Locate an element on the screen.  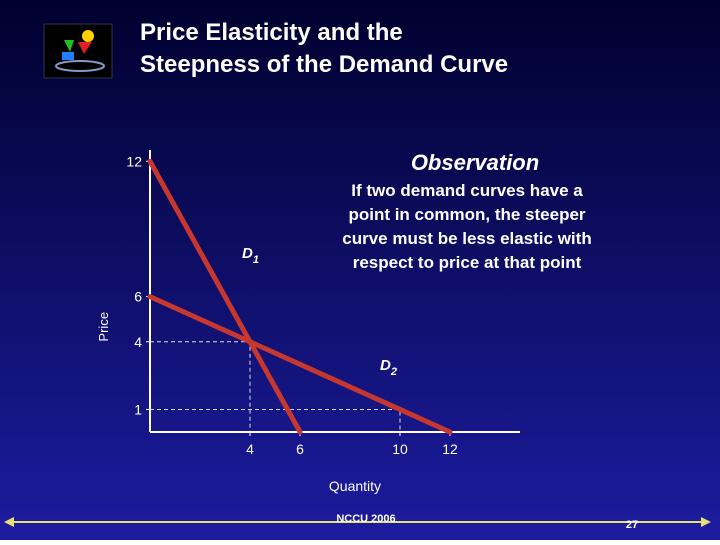
x-tick-label: 6 is located at coordinates (300, 449).